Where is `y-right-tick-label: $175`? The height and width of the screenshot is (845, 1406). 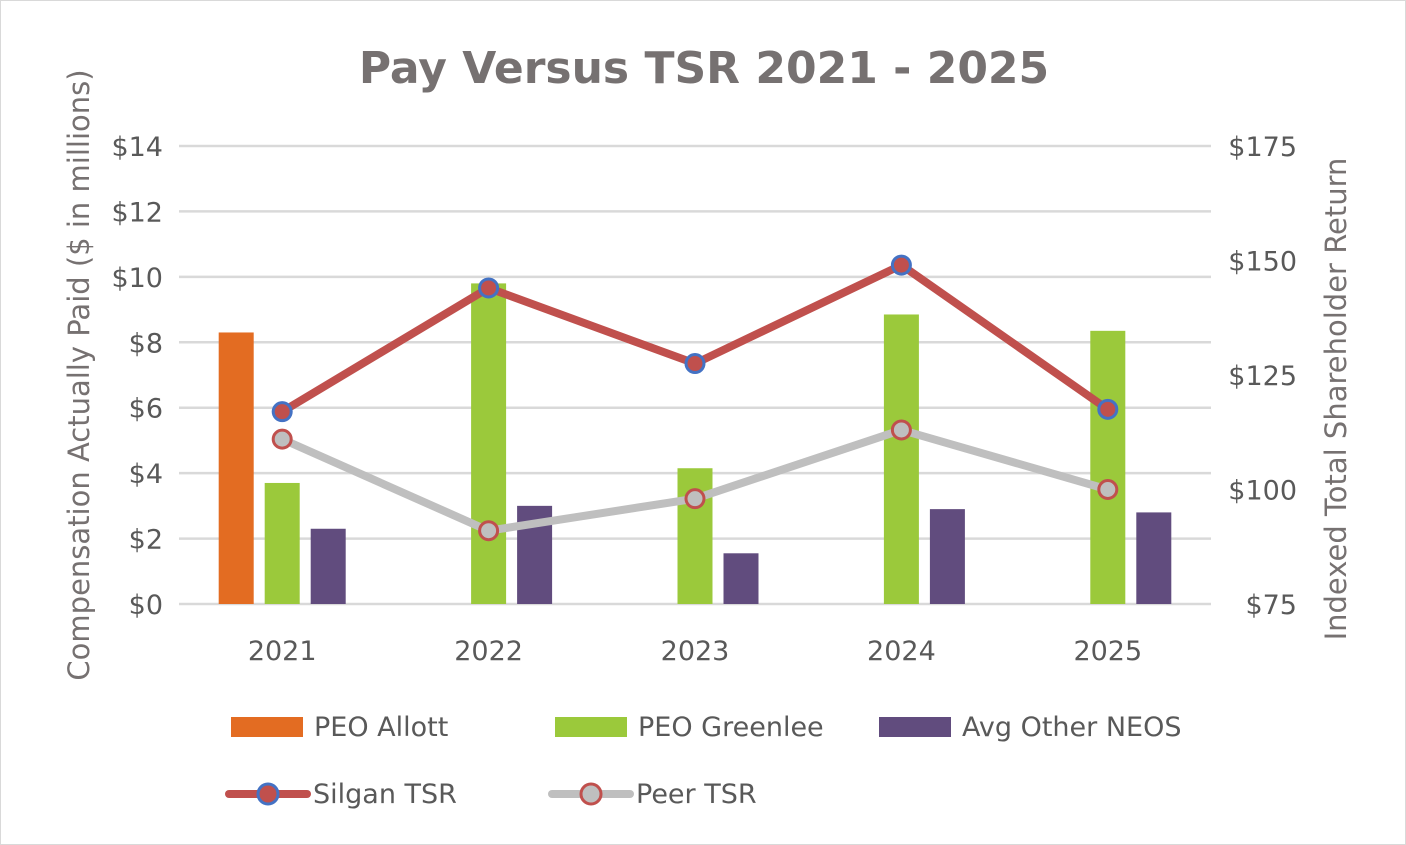 y-right-tick-label: $175 is located at coordinates (1262, 147).